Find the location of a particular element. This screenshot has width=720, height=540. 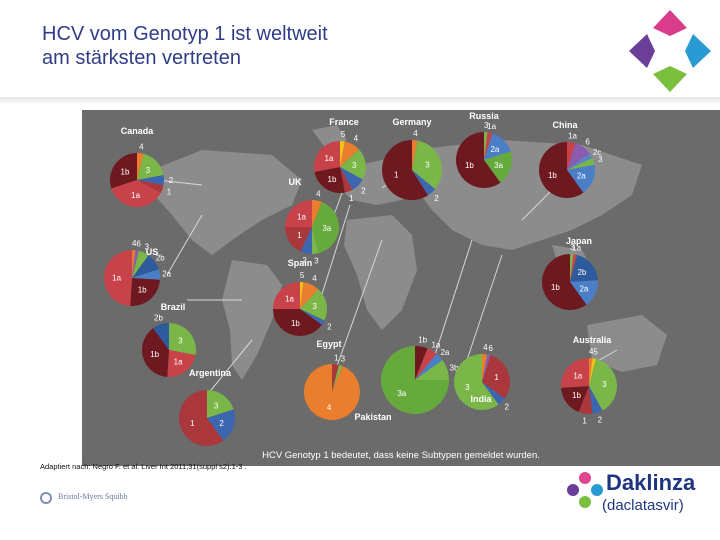

slice-label-brazil-1a: 1a is located at coordinates (178, 362).